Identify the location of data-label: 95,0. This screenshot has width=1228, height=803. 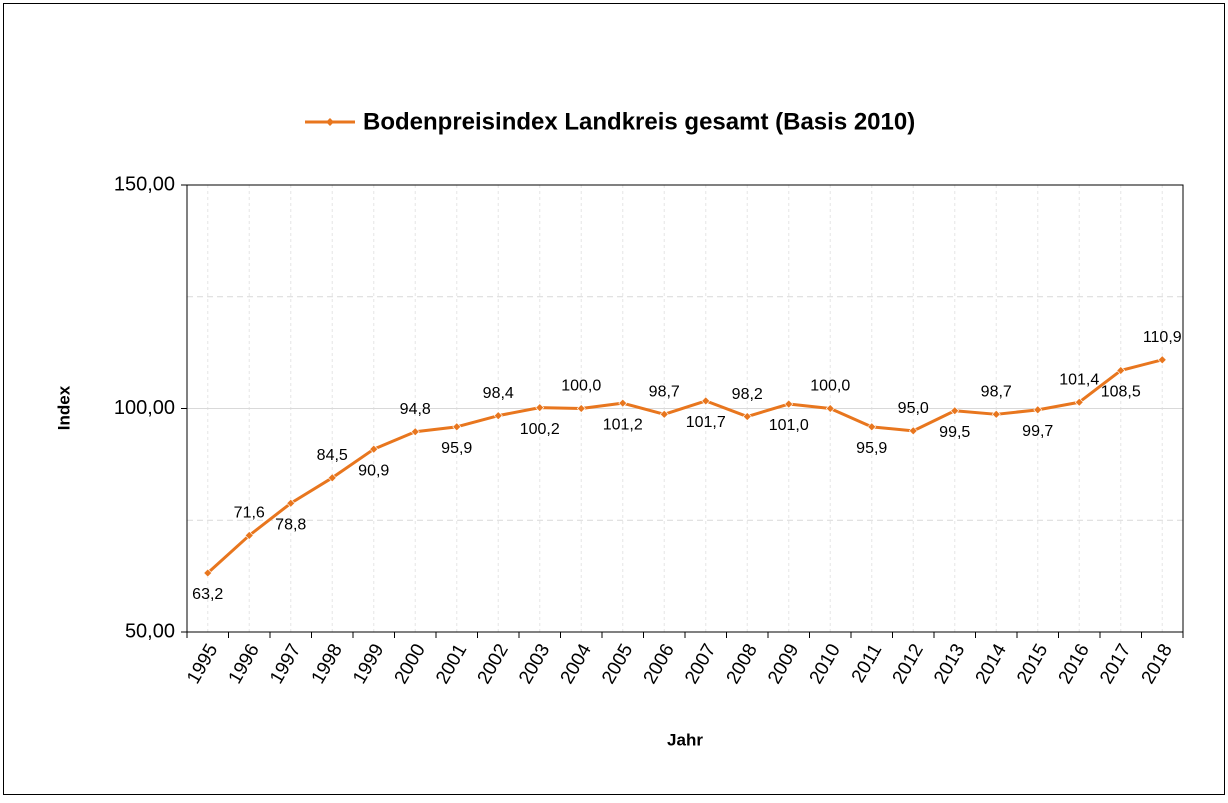
(913, 408).